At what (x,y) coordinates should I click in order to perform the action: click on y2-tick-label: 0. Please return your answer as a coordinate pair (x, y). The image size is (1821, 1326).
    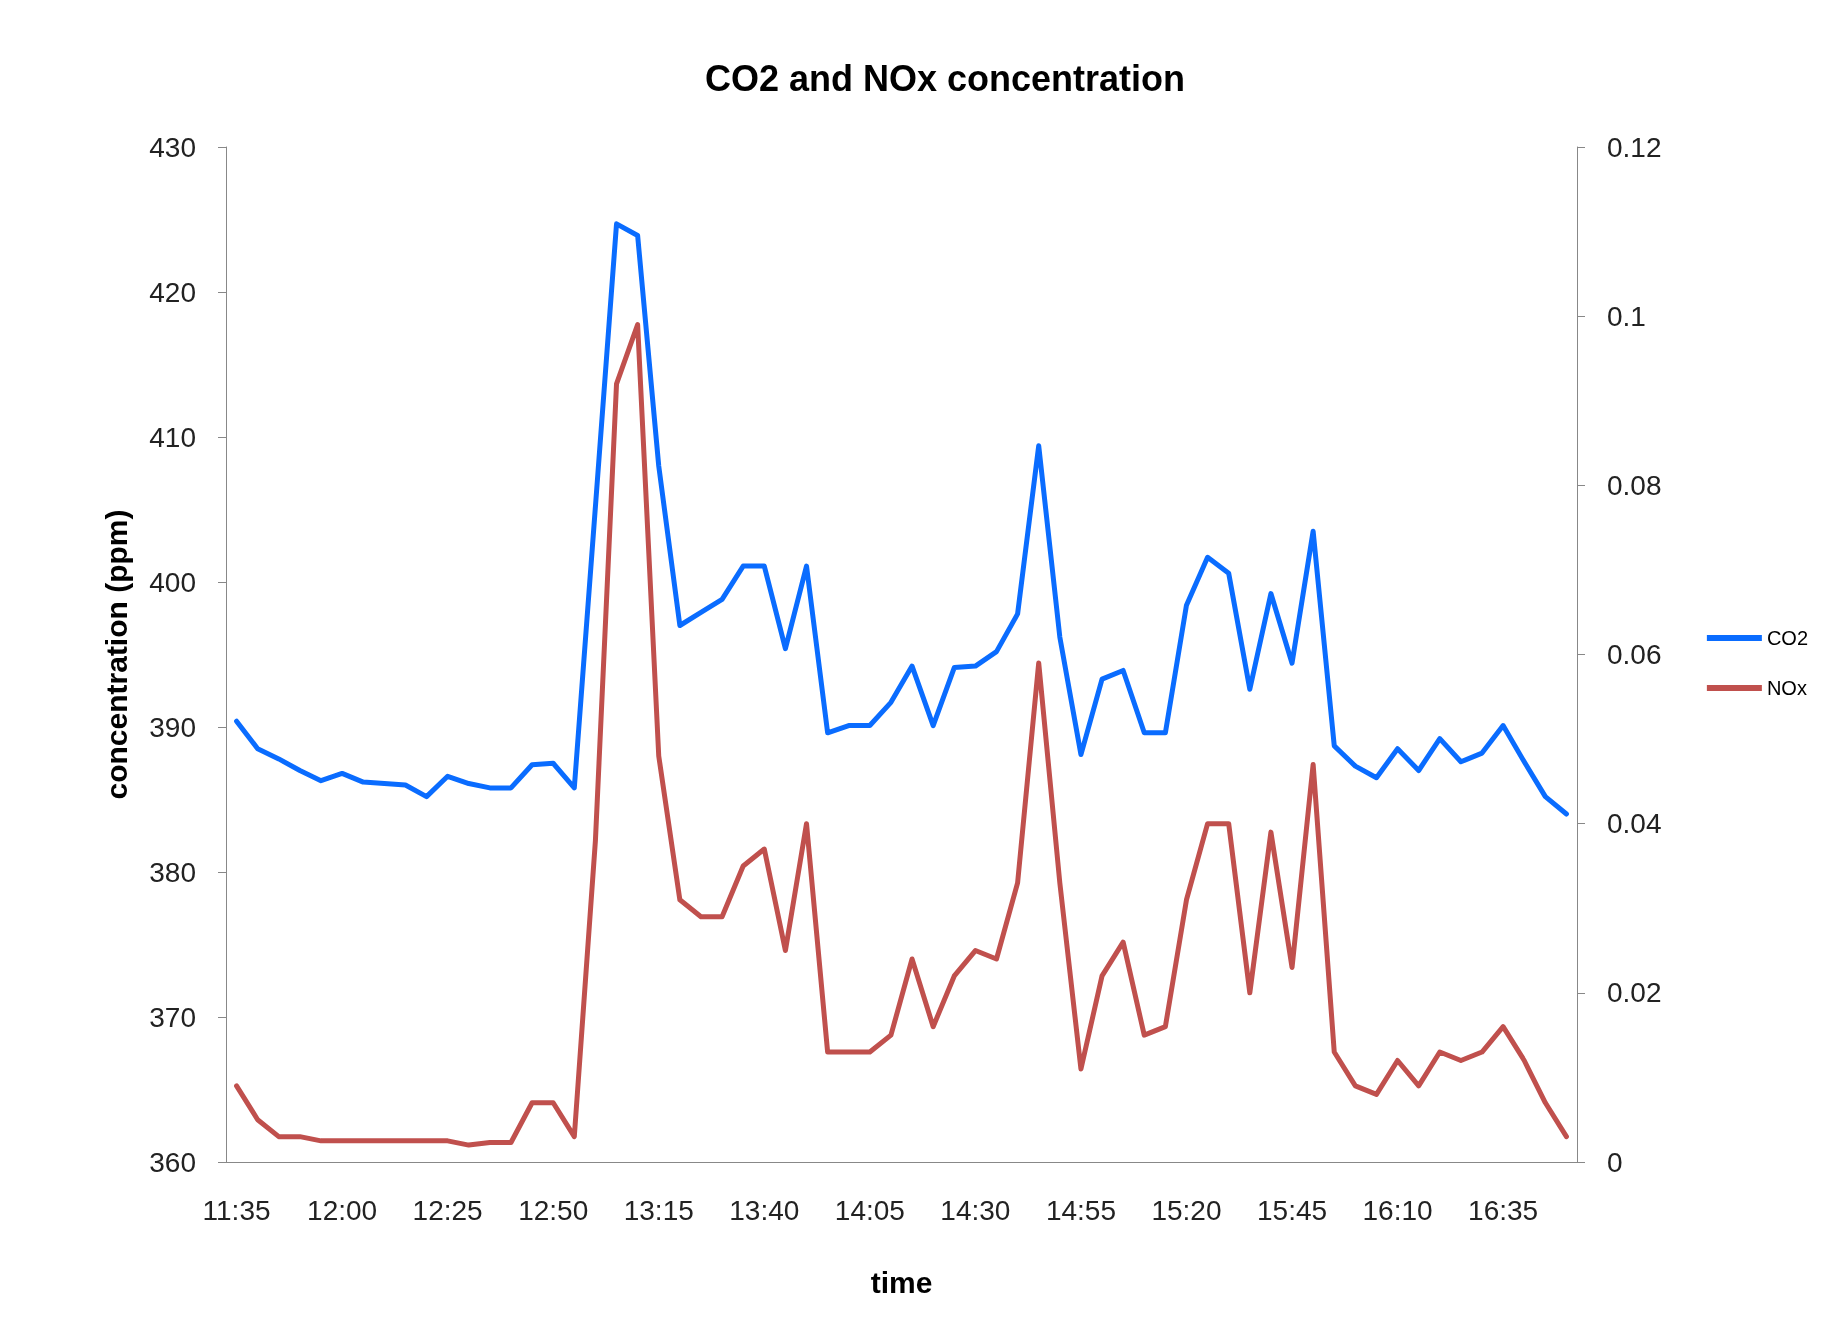
    Looking at the image, I should click on (1615, 1162).